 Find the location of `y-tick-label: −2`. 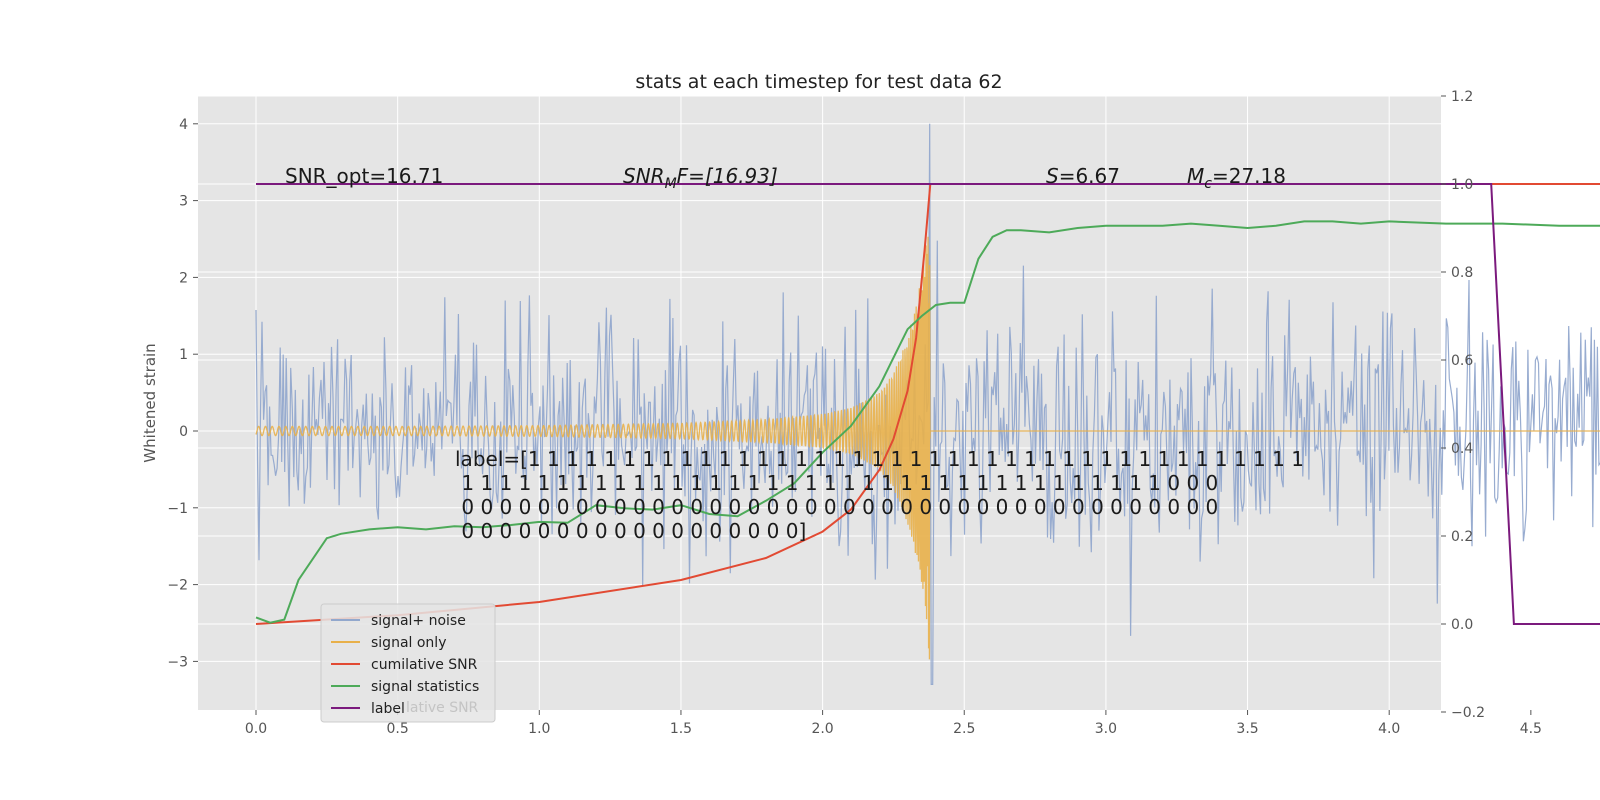

y-tick-label: −2 is located at coordinates (177, 586).